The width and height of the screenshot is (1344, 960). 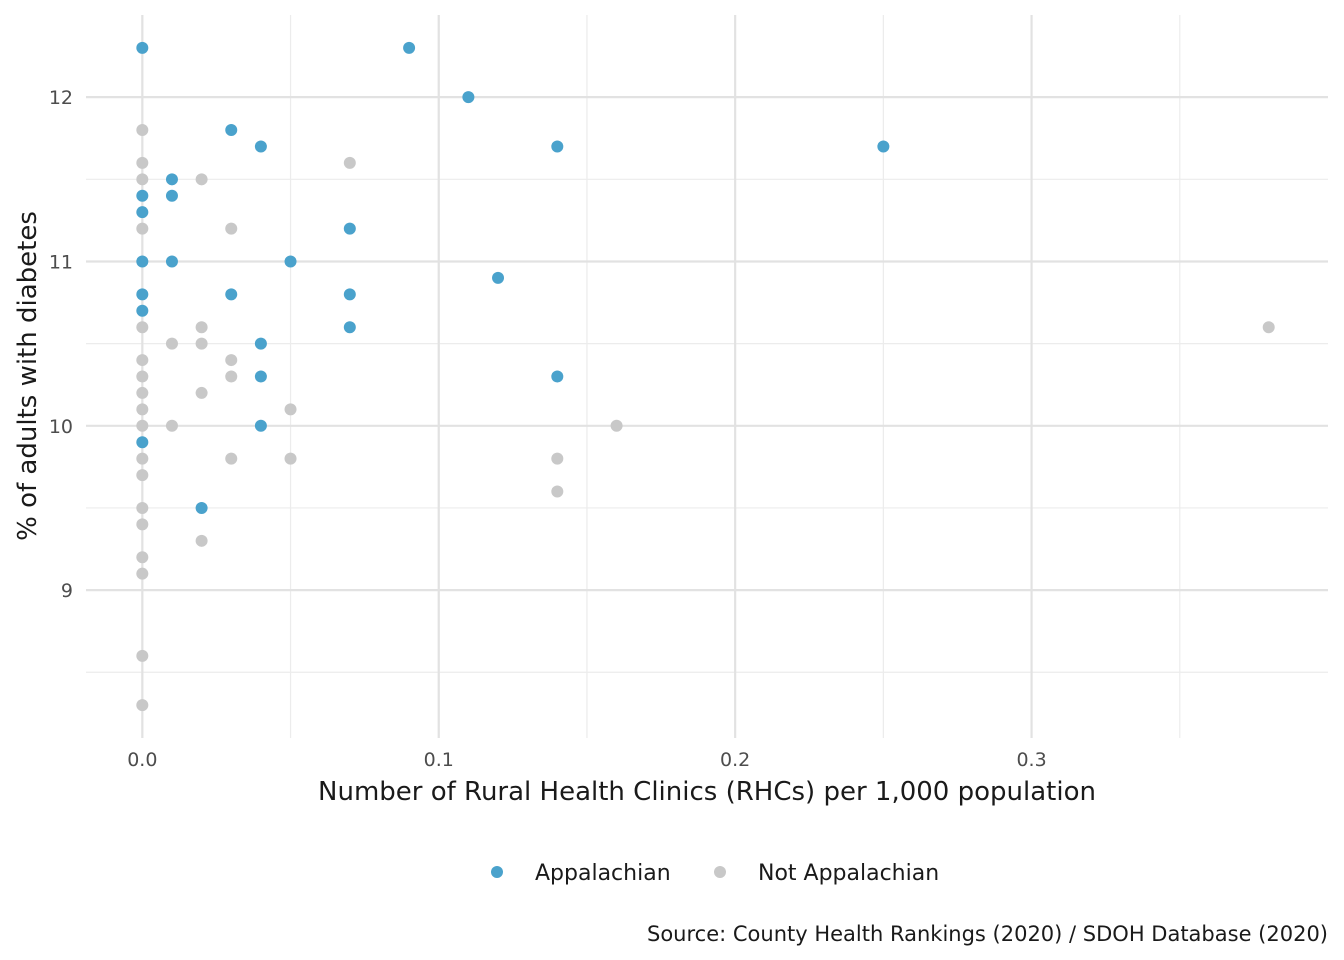 What do you see at coordinates (603, 873) in the screenshot?
I see `legend-label-appalachian: Appalachian` at bounding box center [603, 873].